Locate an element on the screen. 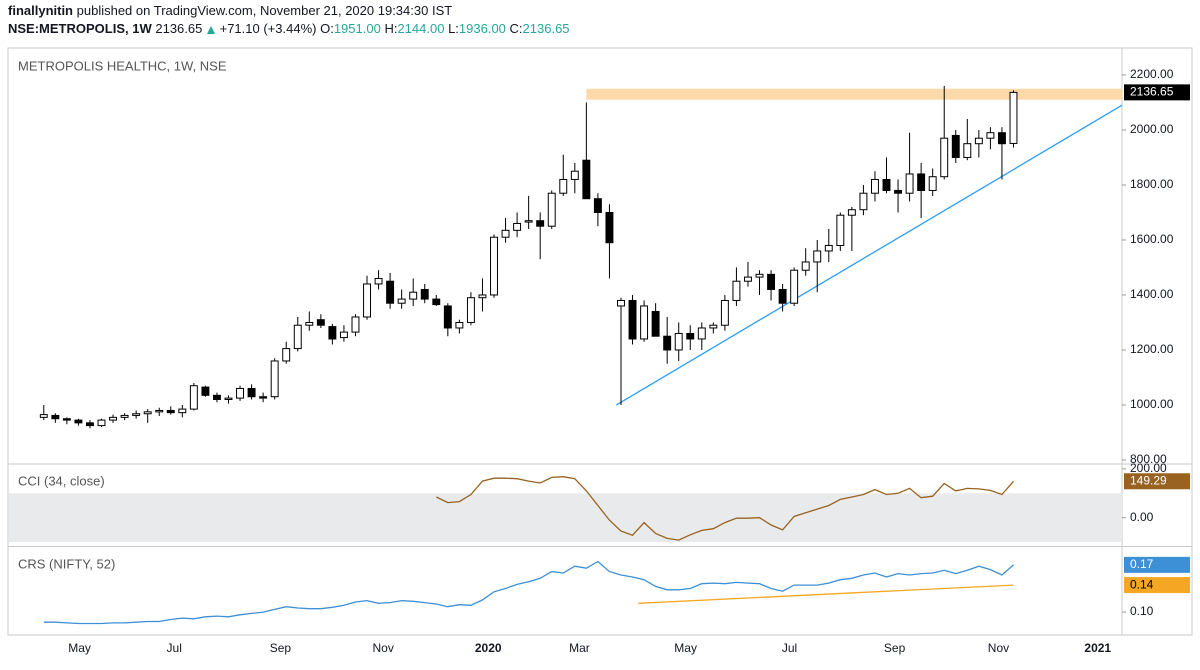  y-tick-label: 0.00 is located at coordinates (1142, 517).